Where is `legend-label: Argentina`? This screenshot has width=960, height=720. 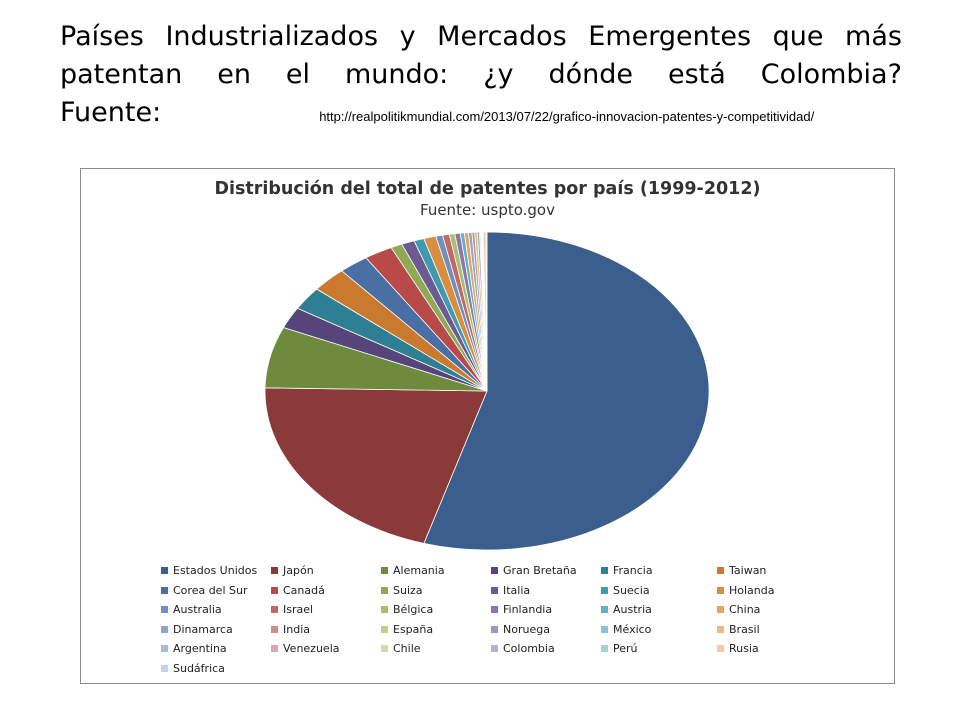 legend-label: Argentina is located at coordinates (200, 649).